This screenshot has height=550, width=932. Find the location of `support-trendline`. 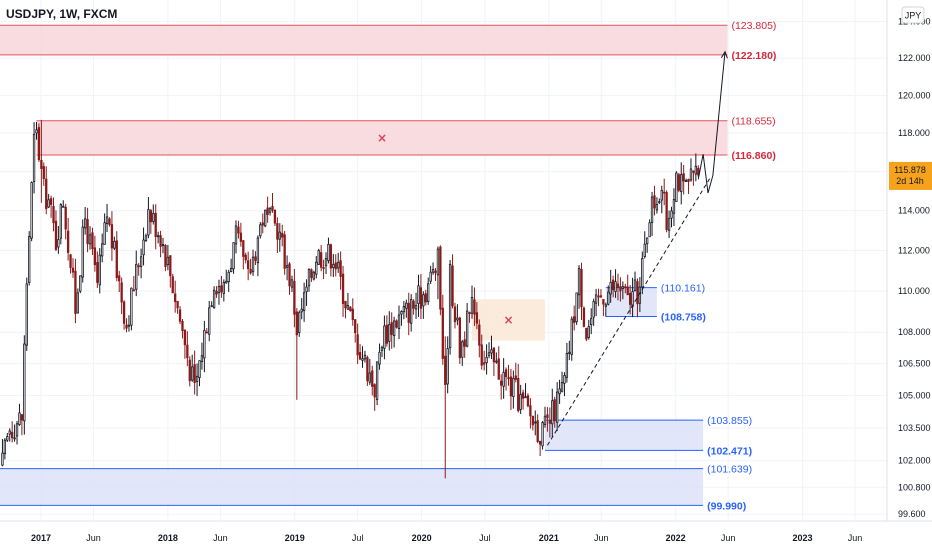

support-trendline is located at coordinates (628, 311).